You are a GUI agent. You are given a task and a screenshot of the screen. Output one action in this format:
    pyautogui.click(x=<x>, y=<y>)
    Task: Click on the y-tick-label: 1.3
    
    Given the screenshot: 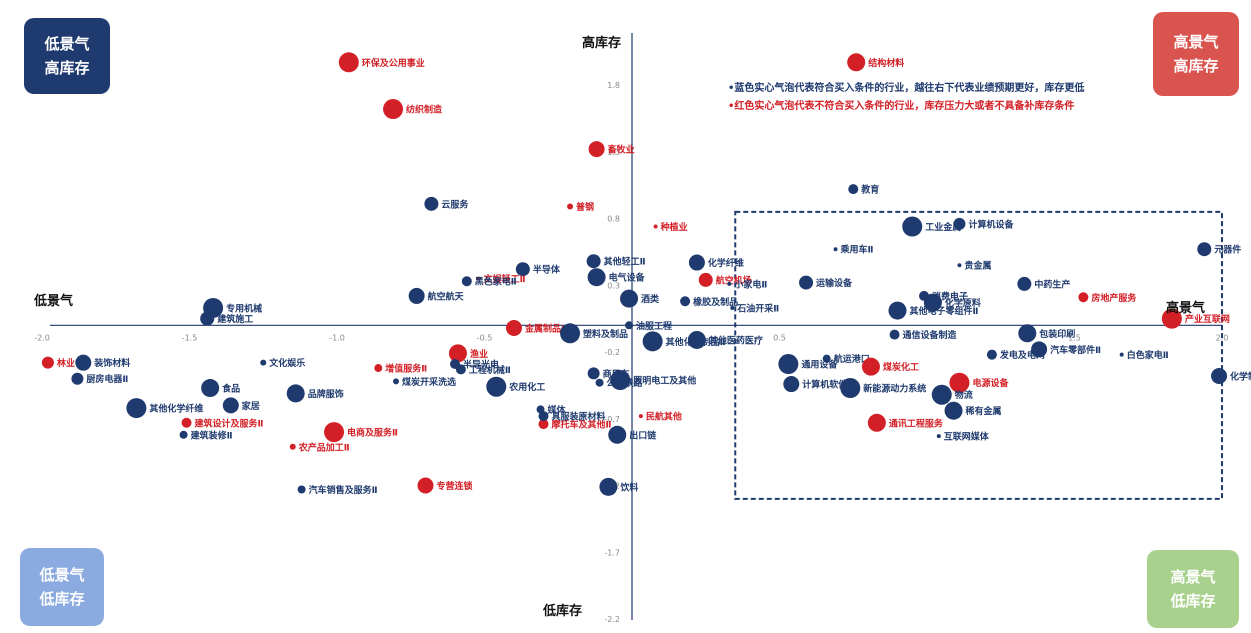 What is the action you would take?
    pyautogui.click(x=613, y=152)
    